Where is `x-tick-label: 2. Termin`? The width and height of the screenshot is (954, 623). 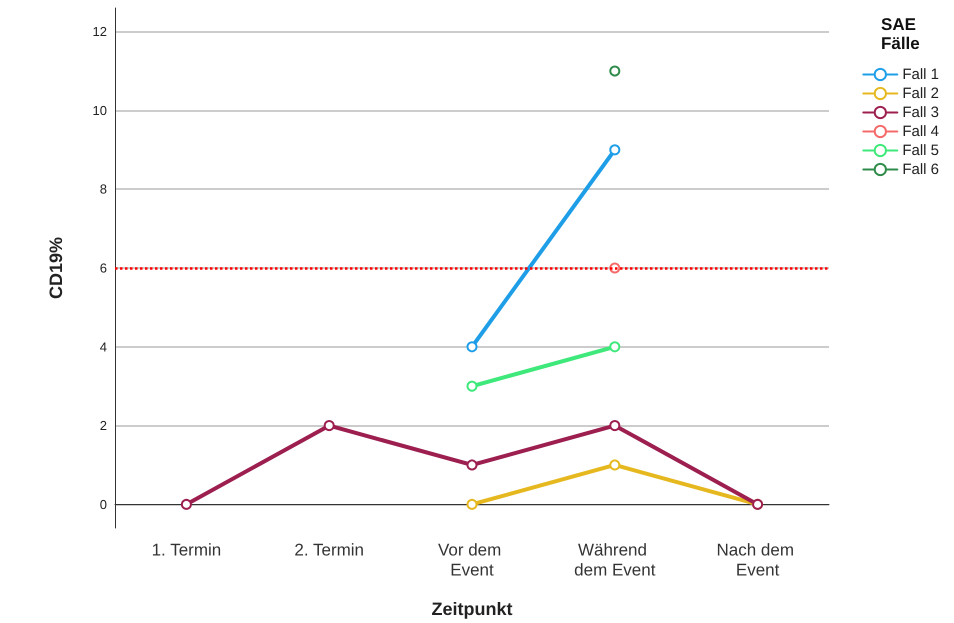
x-tick-label: 2. Termin is located at coordinates (329, 550).